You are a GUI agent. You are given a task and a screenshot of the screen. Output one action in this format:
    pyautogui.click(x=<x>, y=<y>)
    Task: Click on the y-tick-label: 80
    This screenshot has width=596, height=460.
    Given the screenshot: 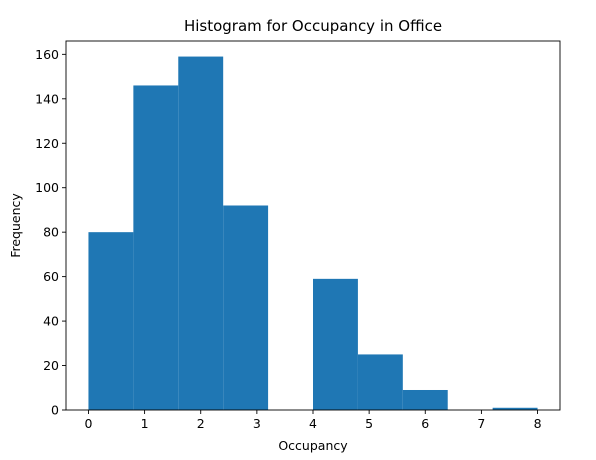 What is the action you would take?
    pyautogui.click(x=51, y=232)
    